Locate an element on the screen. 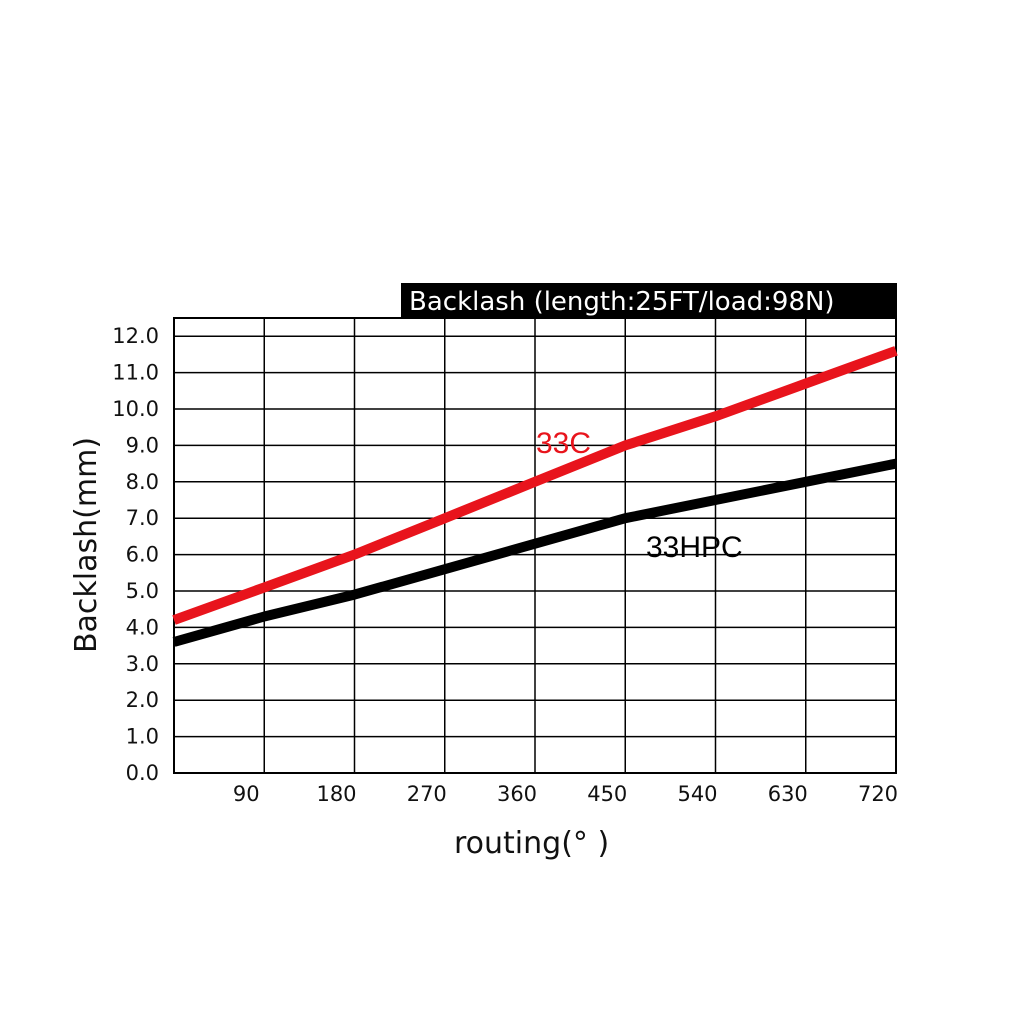 This screenshot has width=1024, height=1024. x-tick-label: 450 is located at coordinates (607, 794).